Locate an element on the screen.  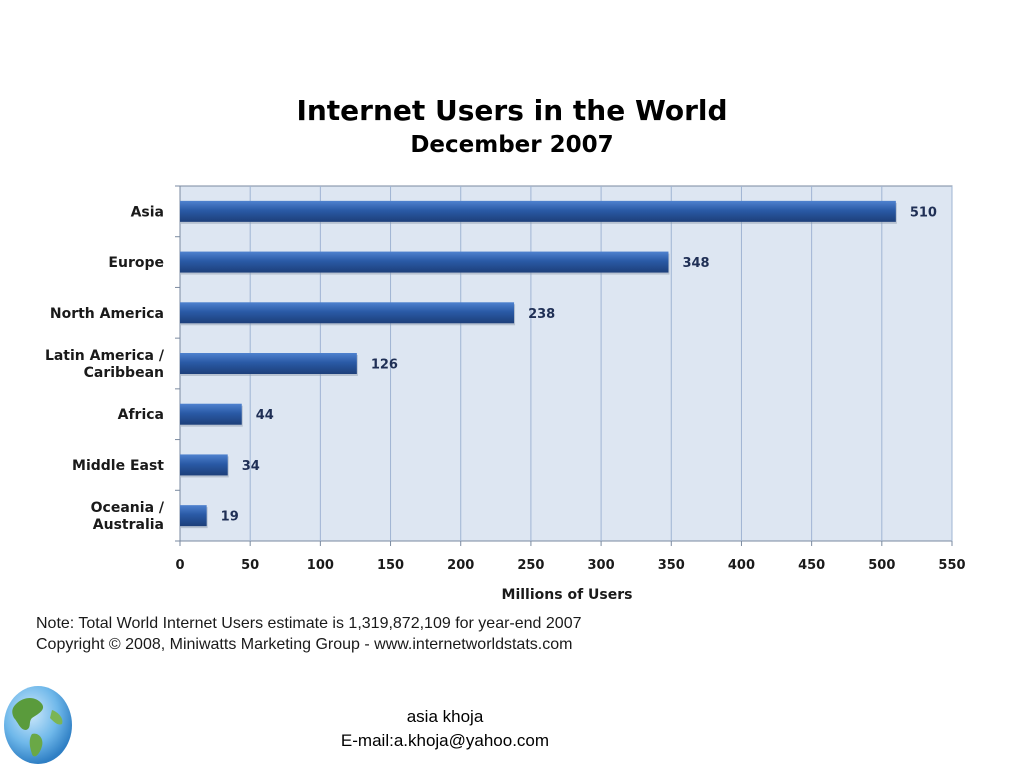
x-tick-label: 200 is located at coordinates (460, 565).